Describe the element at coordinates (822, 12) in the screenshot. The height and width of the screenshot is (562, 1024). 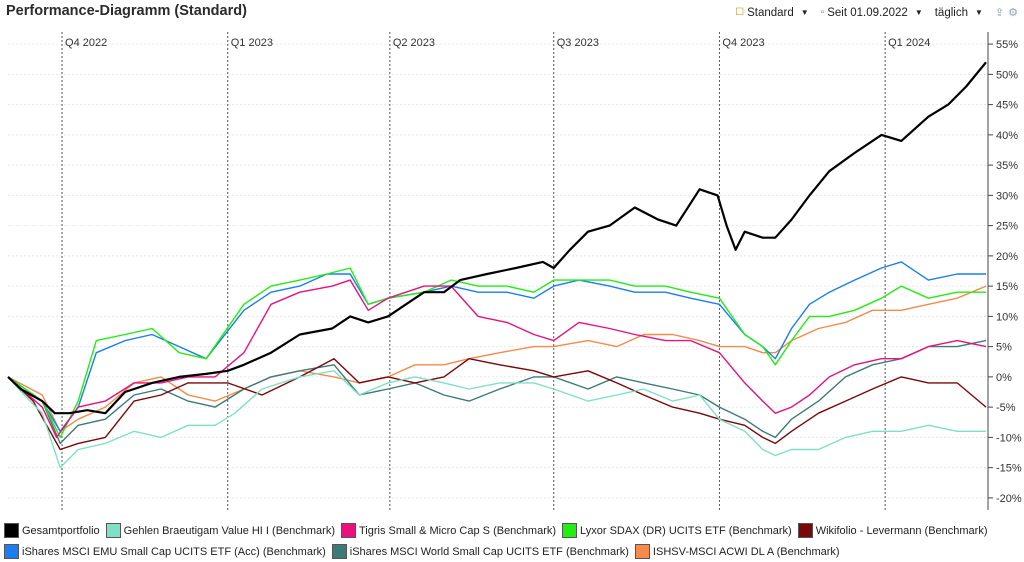
I see `calendar-icon: ▫` at that location.